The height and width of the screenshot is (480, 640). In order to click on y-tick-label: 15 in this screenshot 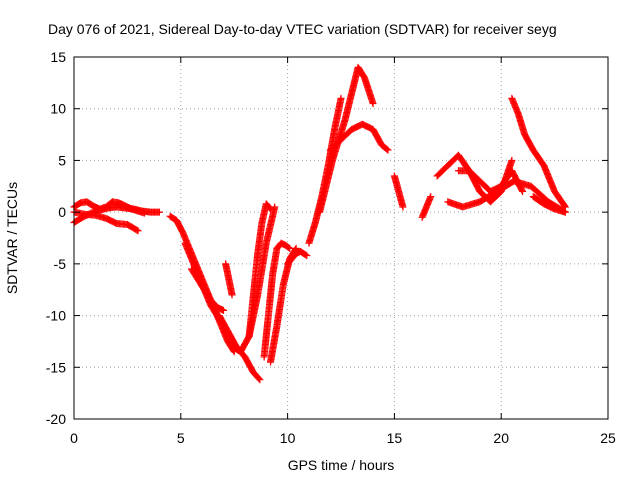, I will do `click(58, 57)`.